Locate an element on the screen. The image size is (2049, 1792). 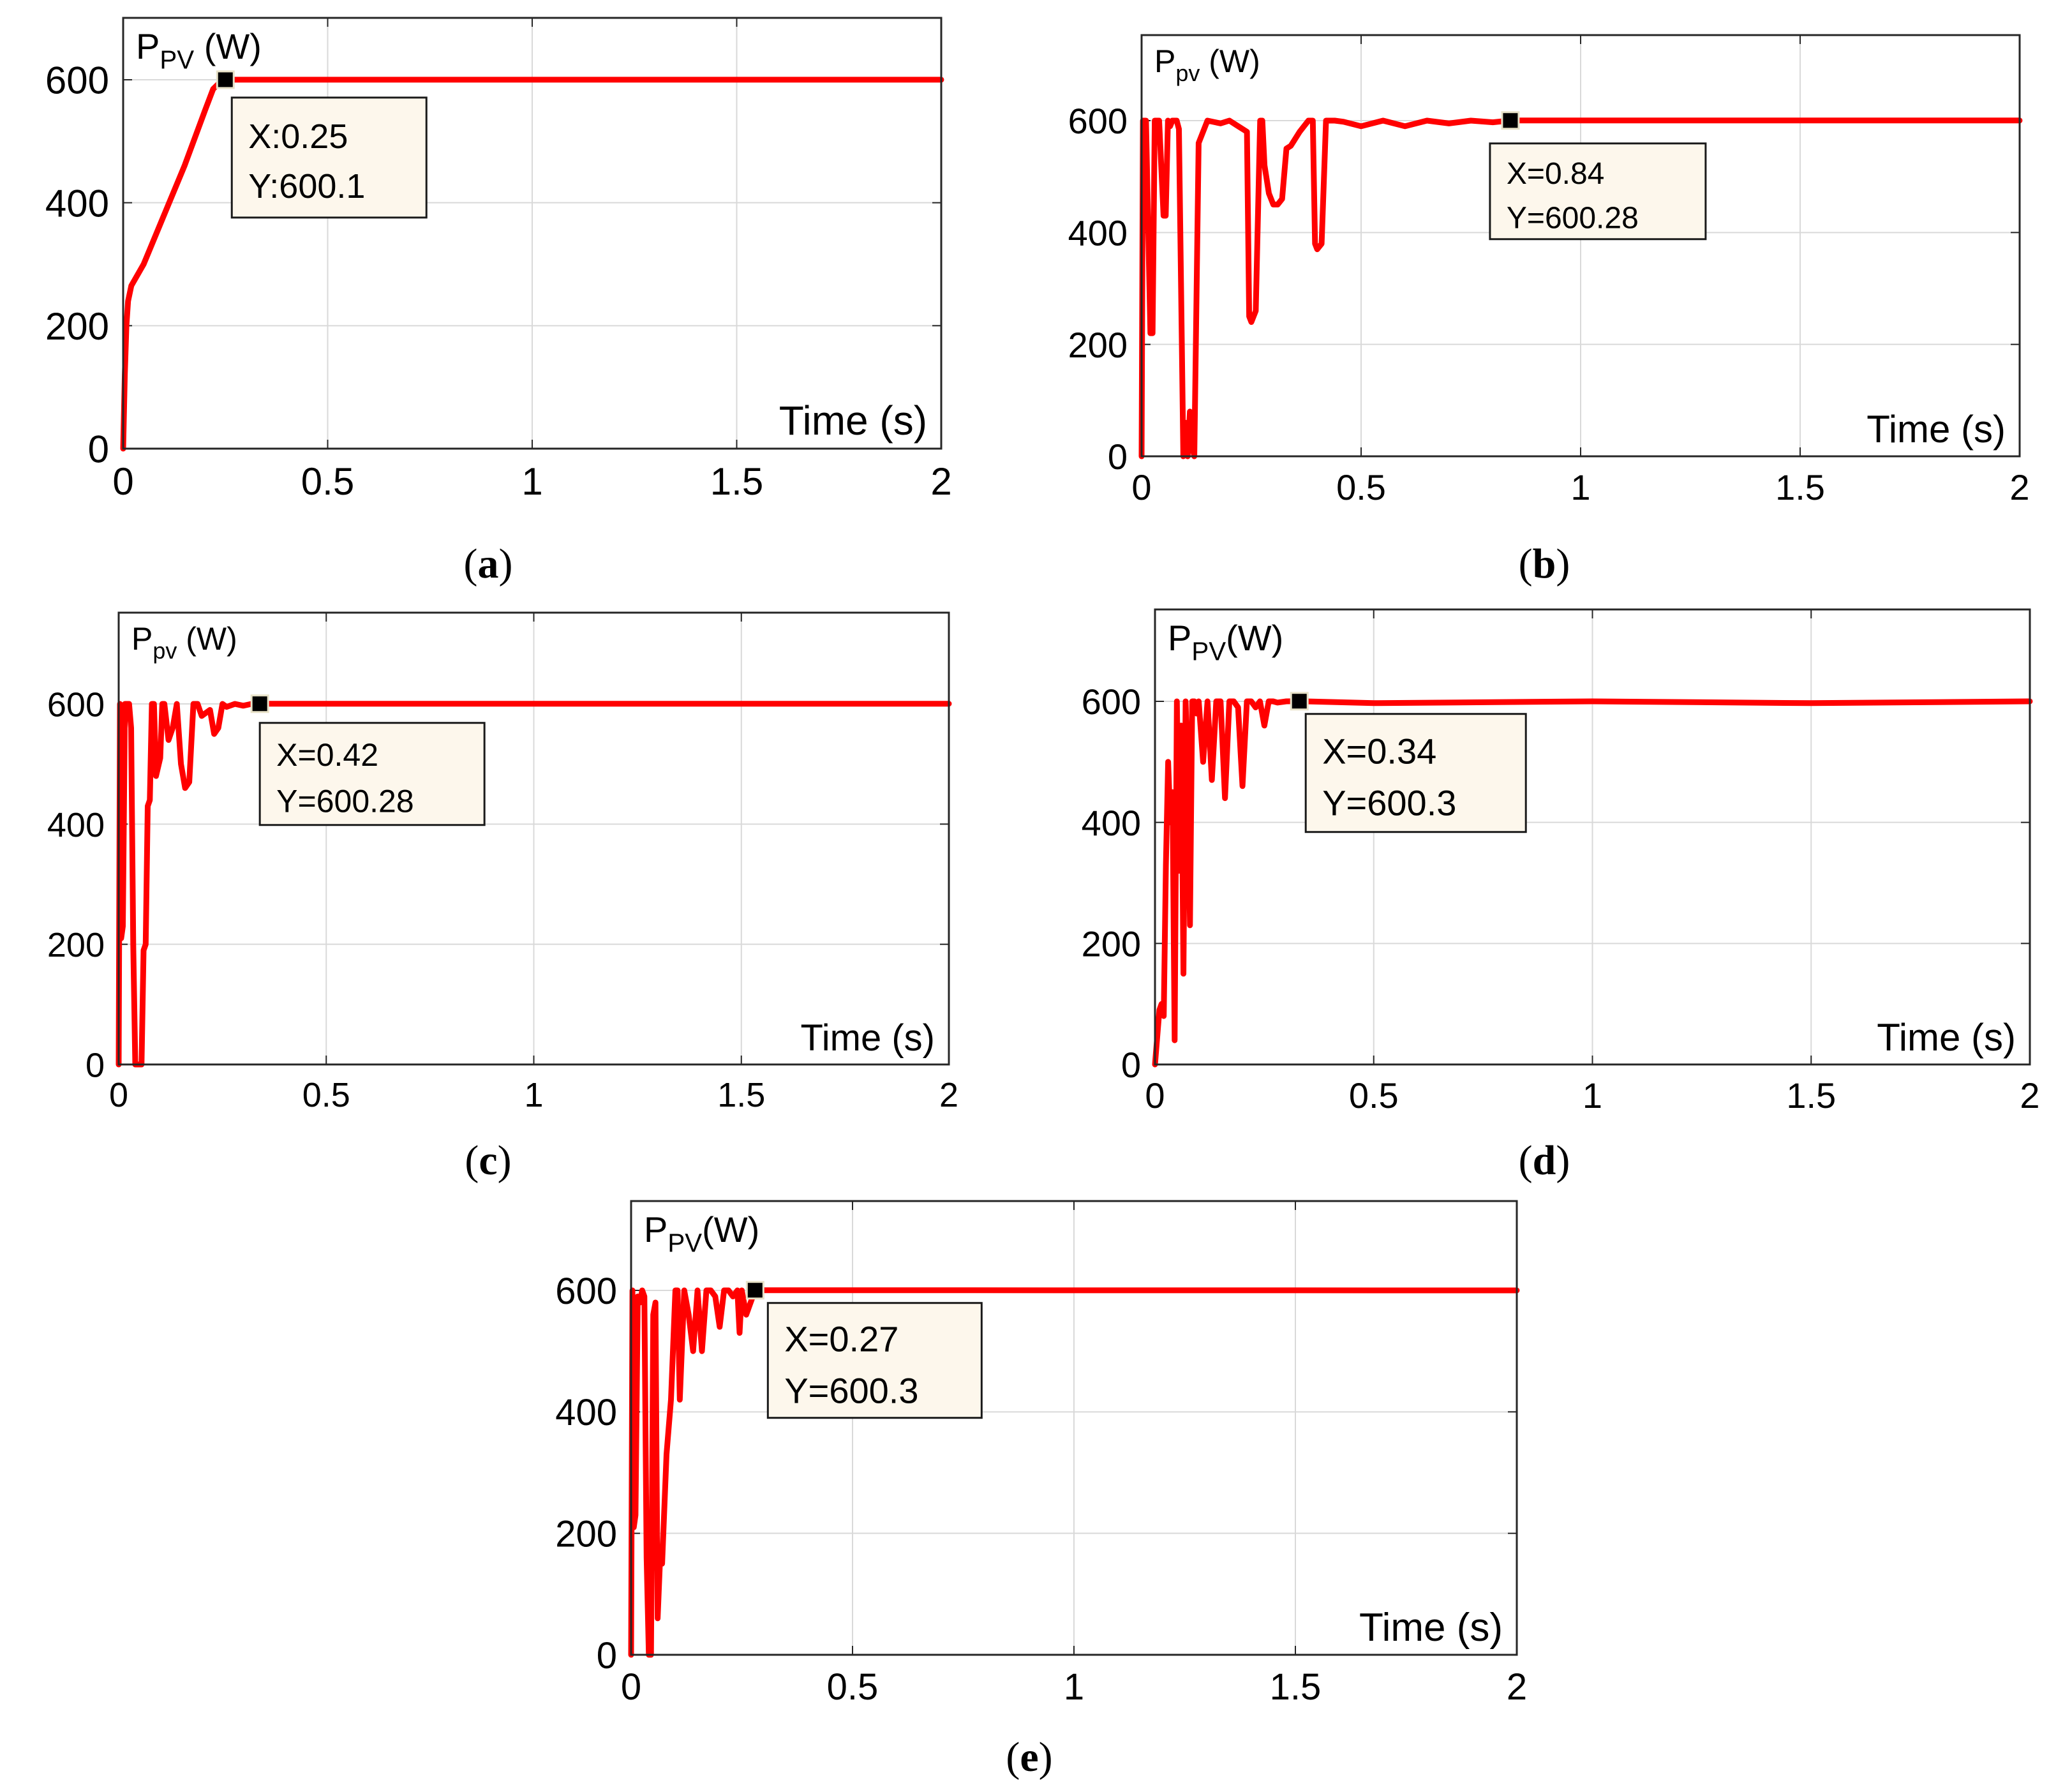
datatip-x-text: X=0.84 is located at coordinates (1555, 174).